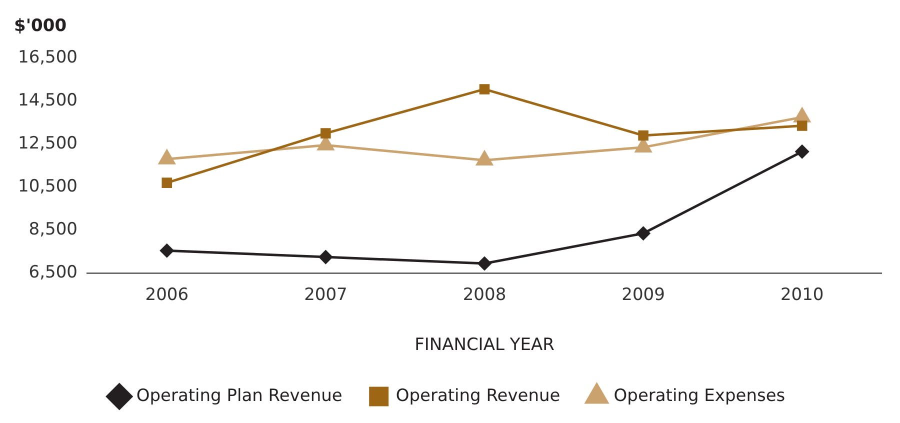  What do you see at coordinates (643, 294) in the screenshot?
I see `x-tick-label: 2009` at bounding box center [643, 294].